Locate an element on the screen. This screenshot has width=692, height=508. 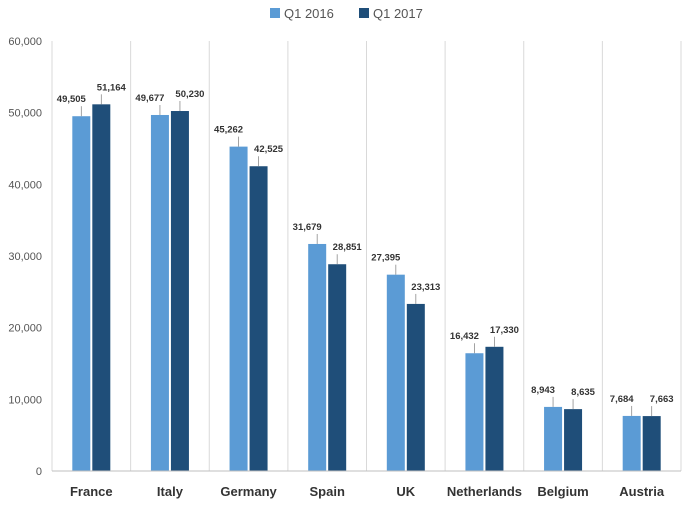
y-axis: 0 10,000 20,000 30,000 40,000 50,000 60,000 is located at coordinates (25, 257).